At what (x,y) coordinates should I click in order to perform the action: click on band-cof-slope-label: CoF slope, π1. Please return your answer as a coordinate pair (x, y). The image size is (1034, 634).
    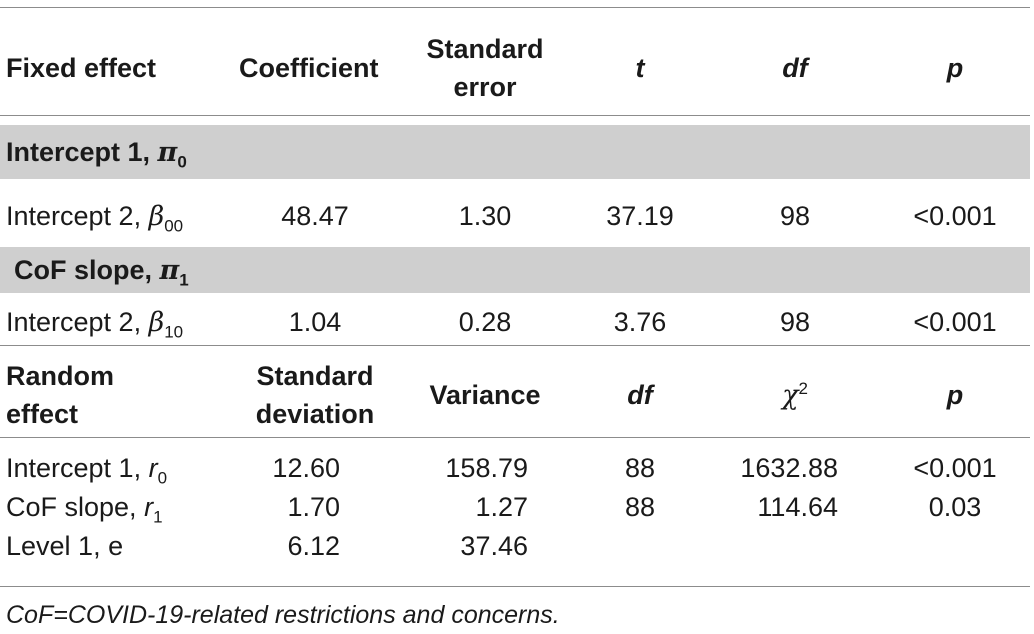
    Looking at the image, I should click on (101, 270).